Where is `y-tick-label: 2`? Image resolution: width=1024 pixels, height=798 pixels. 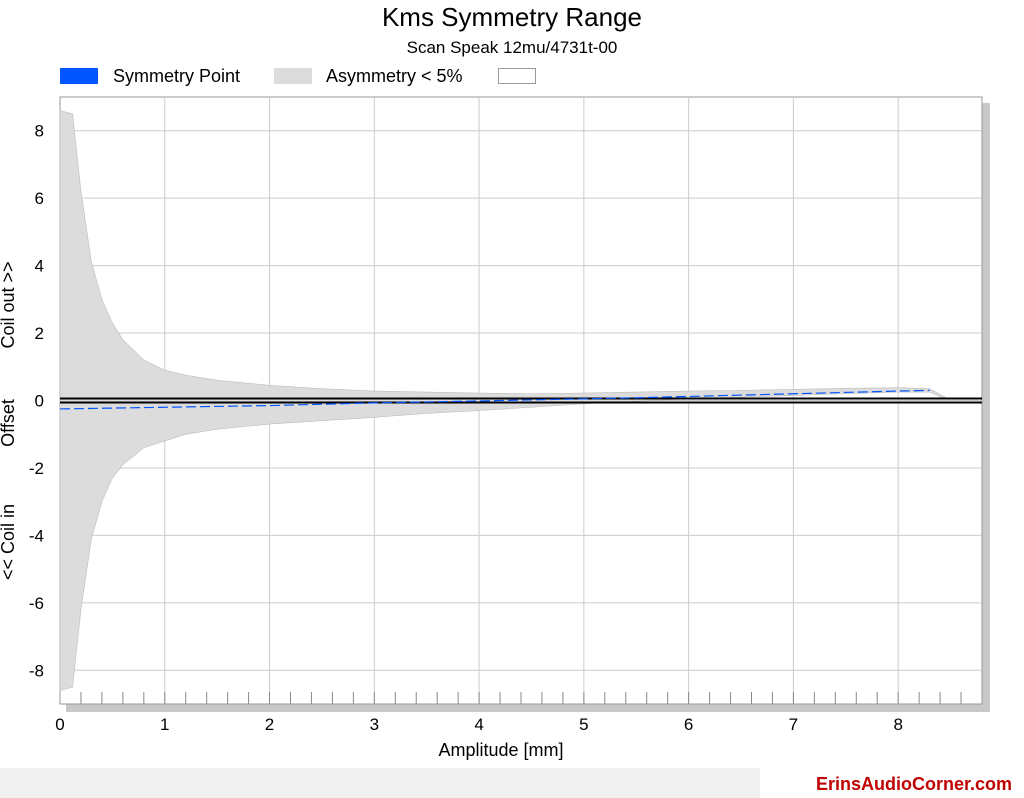 y-tick-label: 2 is located at coordinates (39, 333).